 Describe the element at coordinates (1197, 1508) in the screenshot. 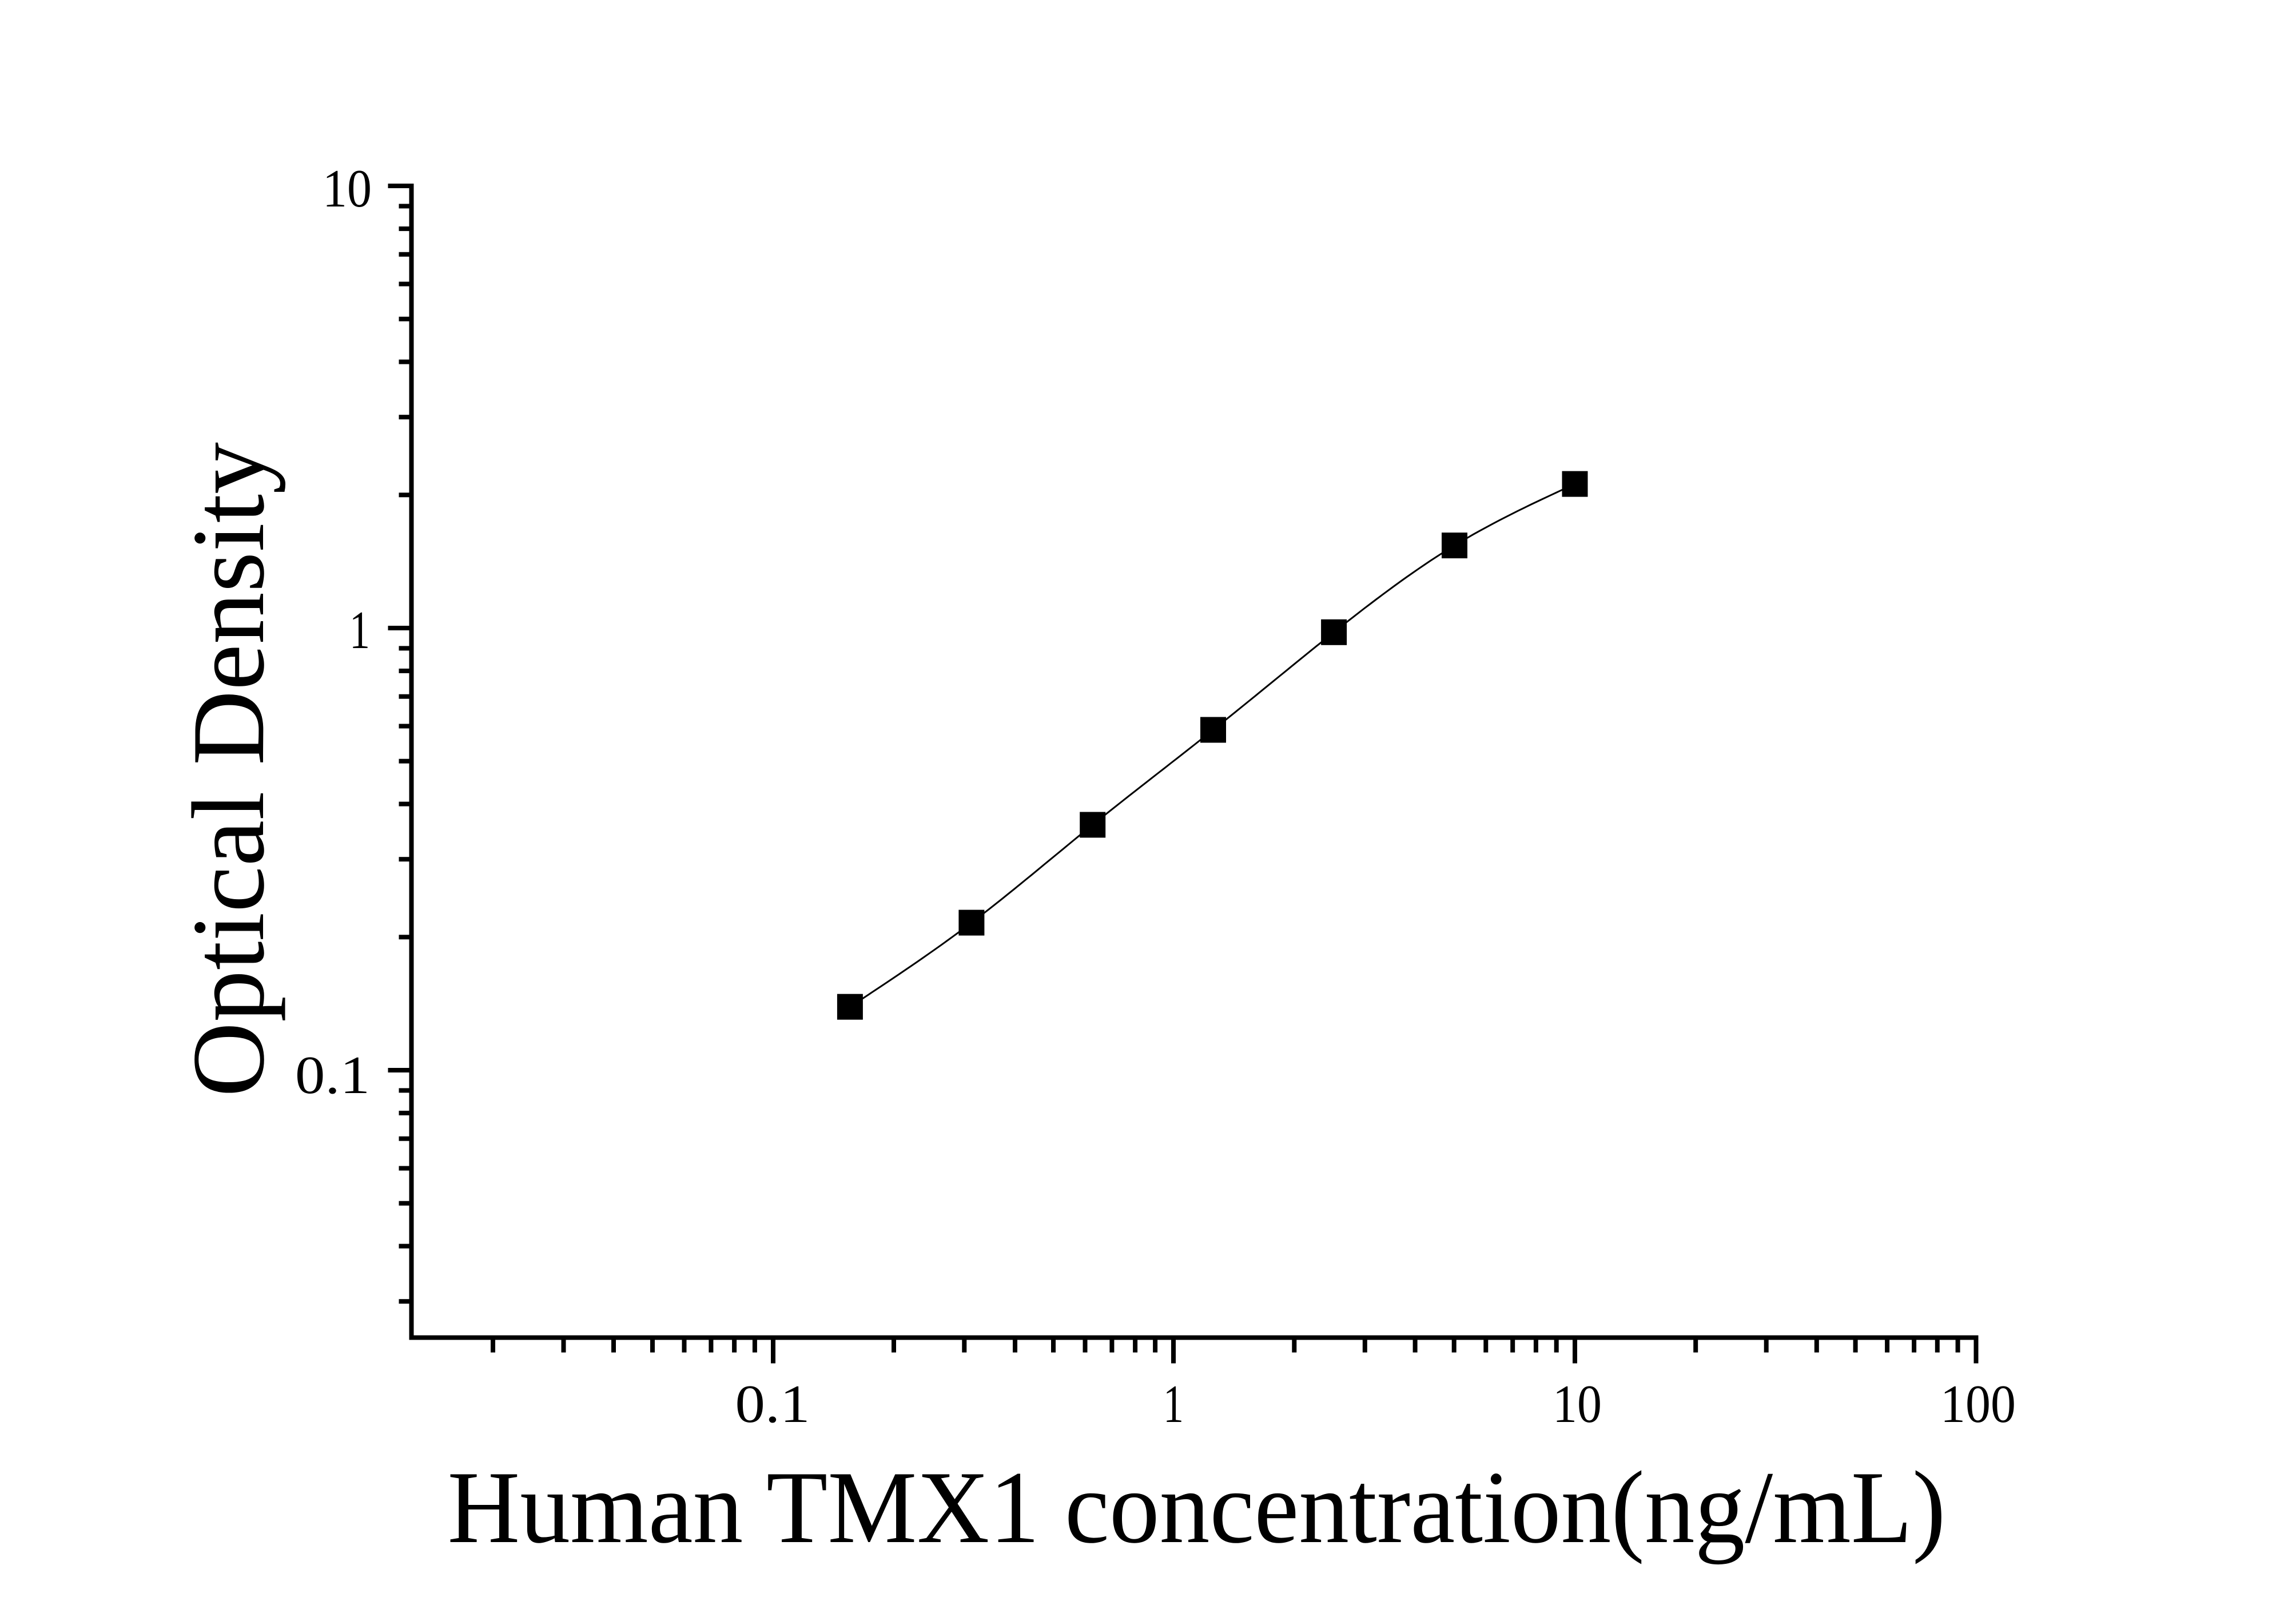

I see `svg-text:Human TMX1 concentration(ng/mL: Human TMX1 concentration(ng/mL)` at that location.